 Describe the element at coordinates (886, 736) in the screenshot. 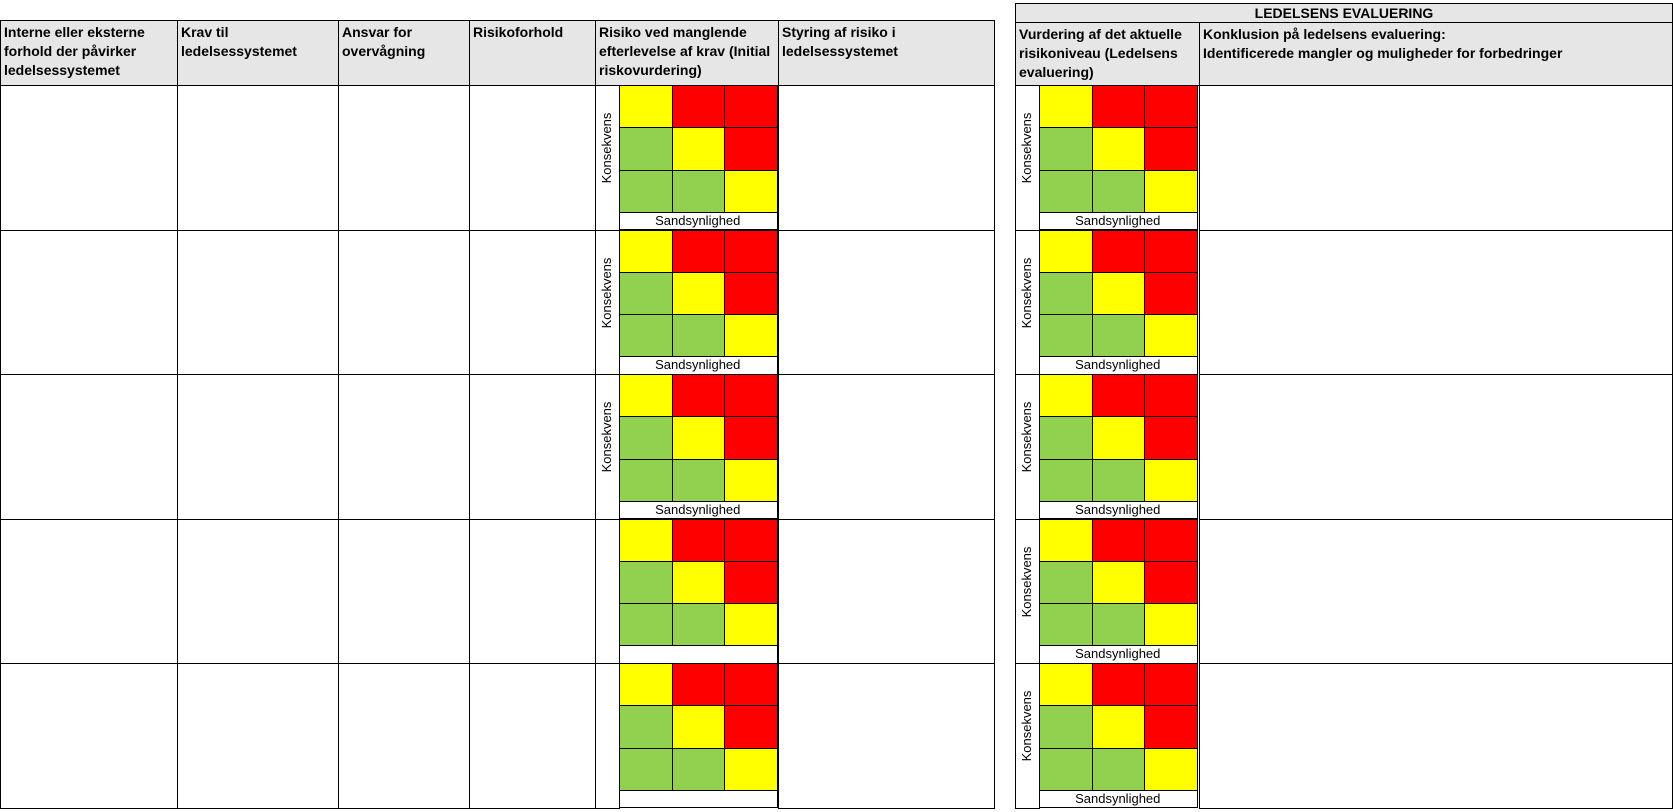

I see `row-4-styring-cell` at that location.